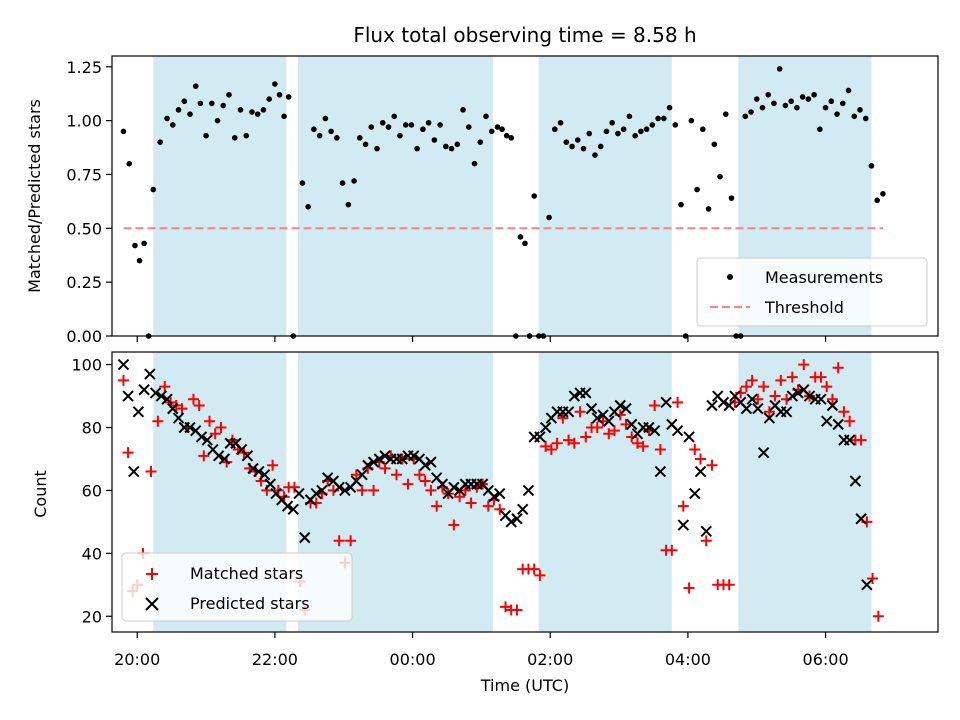 The image size is (960, 720). I want to click on legend-matched-label: Matched stars, so click(246, 573).